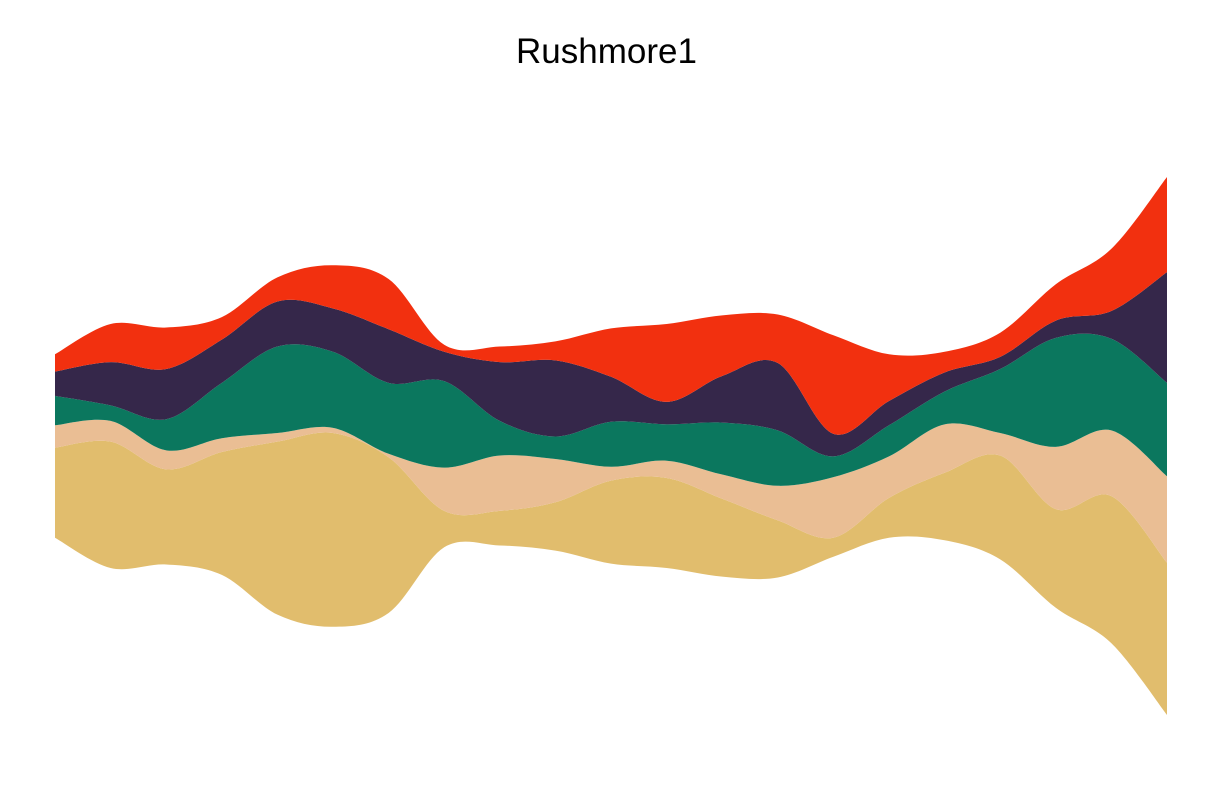 The image size is (1213, 808). I want to click on chart-title: Rushmore1, so click(606, 51).